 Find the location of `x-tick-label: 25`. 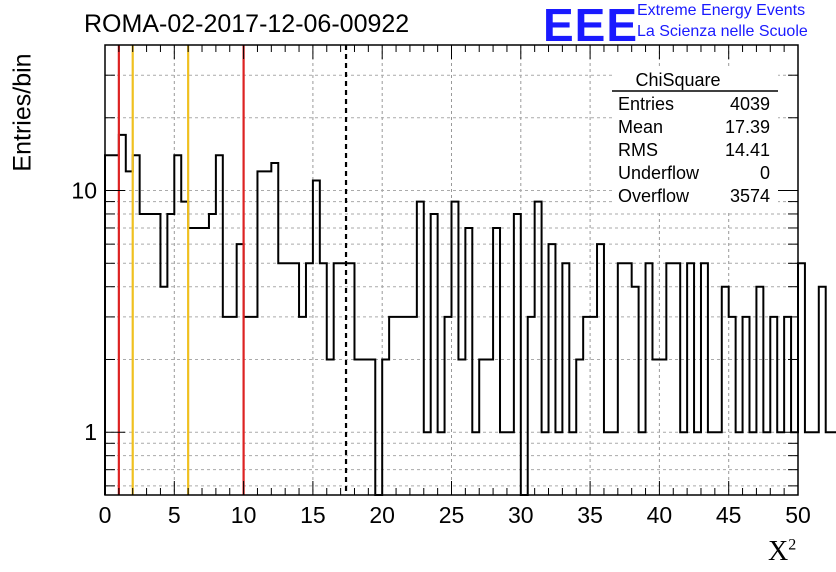

x-tick-label: 25 is located at coordinates (452, 515).